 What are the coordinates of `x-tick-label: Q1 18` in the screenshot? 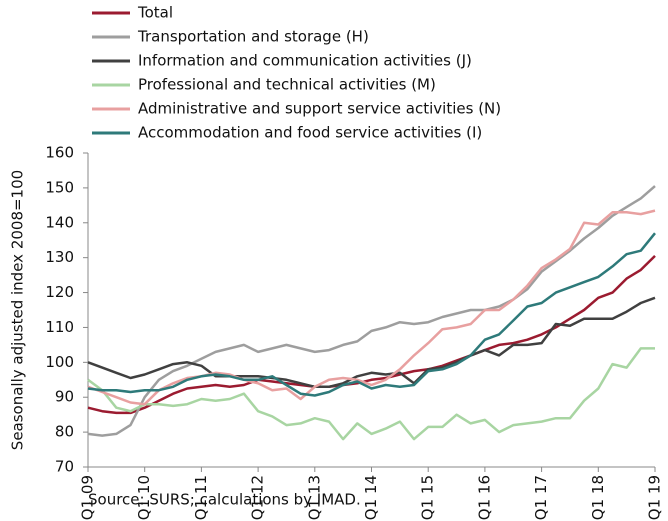 It's located at (598, 497).